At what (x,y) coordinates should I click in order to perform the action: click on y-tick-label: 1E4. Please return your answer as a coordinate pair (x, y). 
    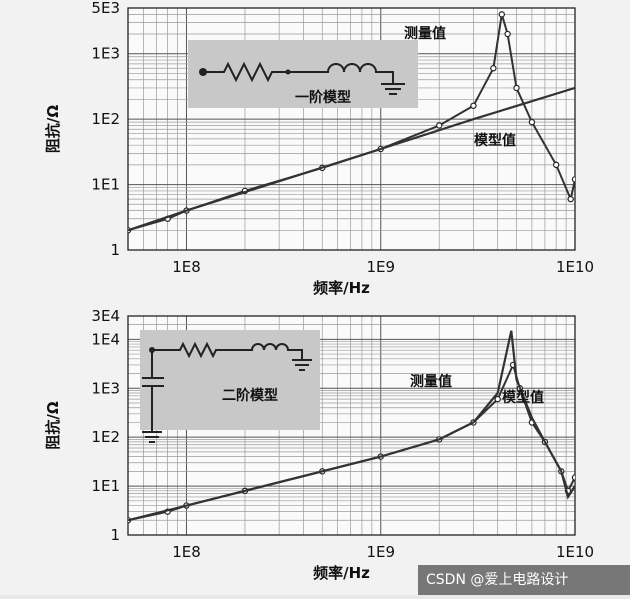
    Looking at the image, I should click on (105, 339).